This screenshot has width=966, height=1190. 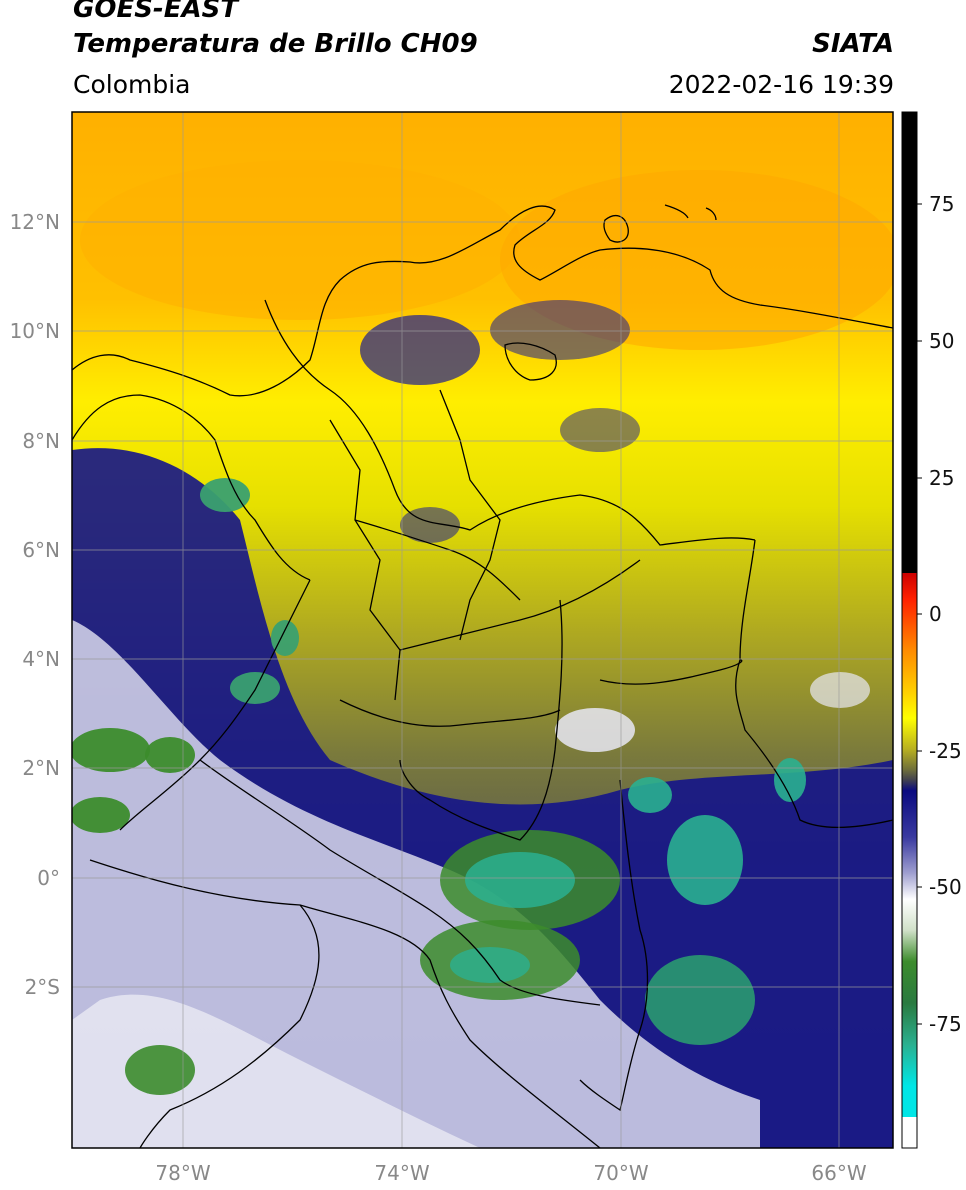 I want to click on lon-label: 66°W, so click(x=838, y=1173).